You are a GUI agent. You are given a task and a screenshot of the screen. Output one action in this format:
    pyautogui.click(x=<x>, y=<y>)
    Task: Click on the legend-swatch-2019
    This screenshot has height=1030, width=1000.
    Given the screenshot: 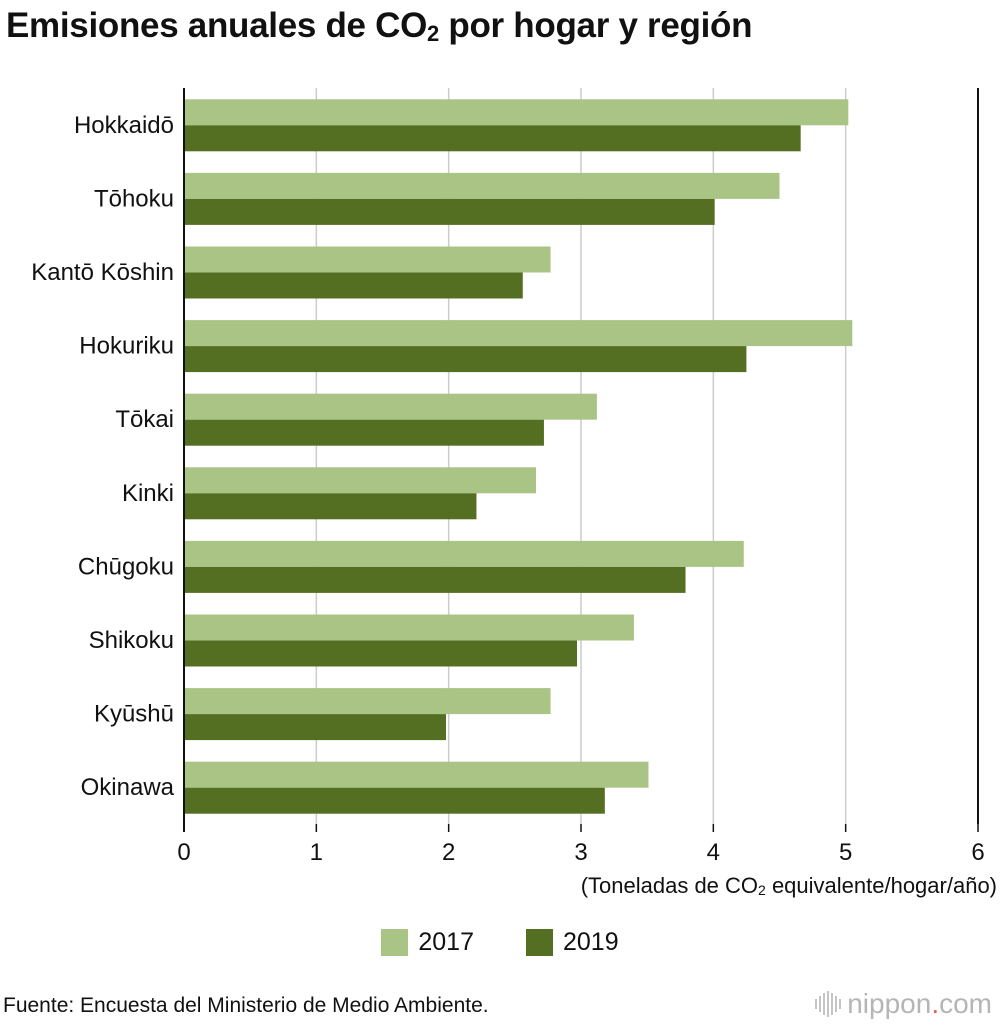 What is the action you would take?
    pyautogui.click(x=539, y=942)
    